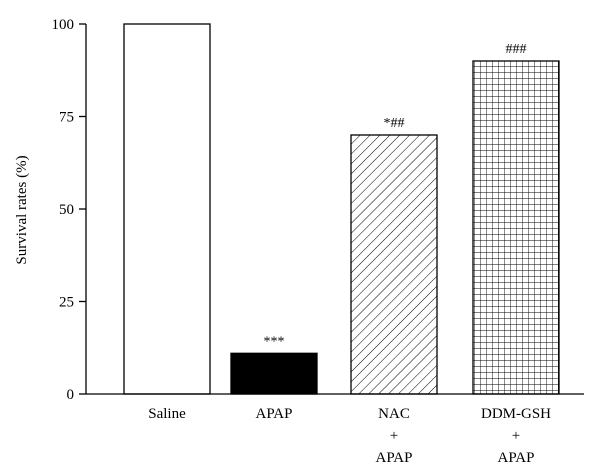  Describe the element at coordinates (71, 395) in the screenshot. I see `y-tick-label: 0` at that location.